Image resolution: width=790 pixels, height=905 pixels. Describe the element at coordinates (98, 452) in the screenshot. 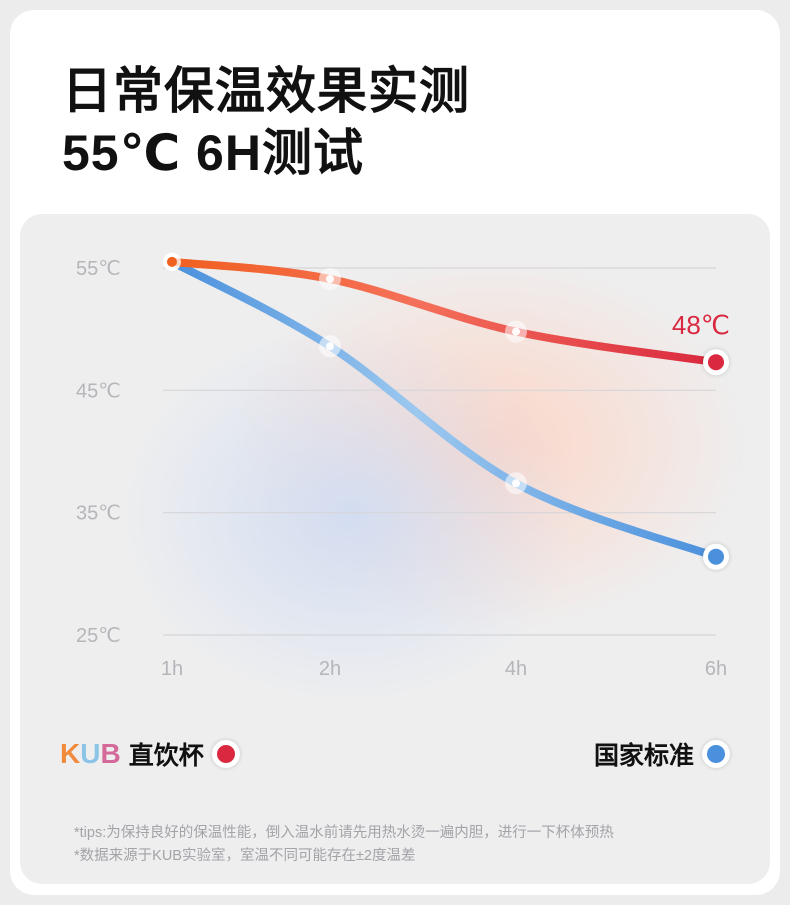

I see `y-tick-labels: 55℃ 45℃ 35℃ 25℃` at that location.